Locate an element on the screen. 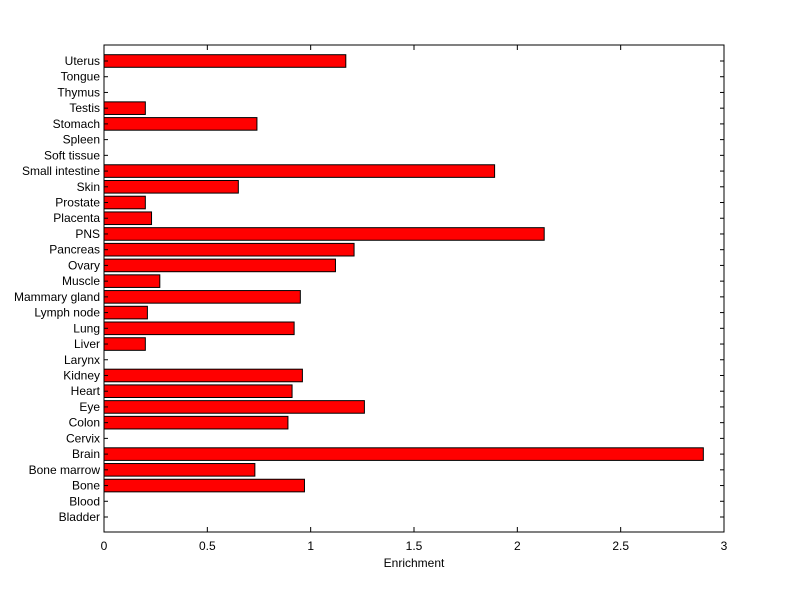 The height and width of the screenshot is (599, 800). x-tick-label: 2 is located at coordinates (517, 546).